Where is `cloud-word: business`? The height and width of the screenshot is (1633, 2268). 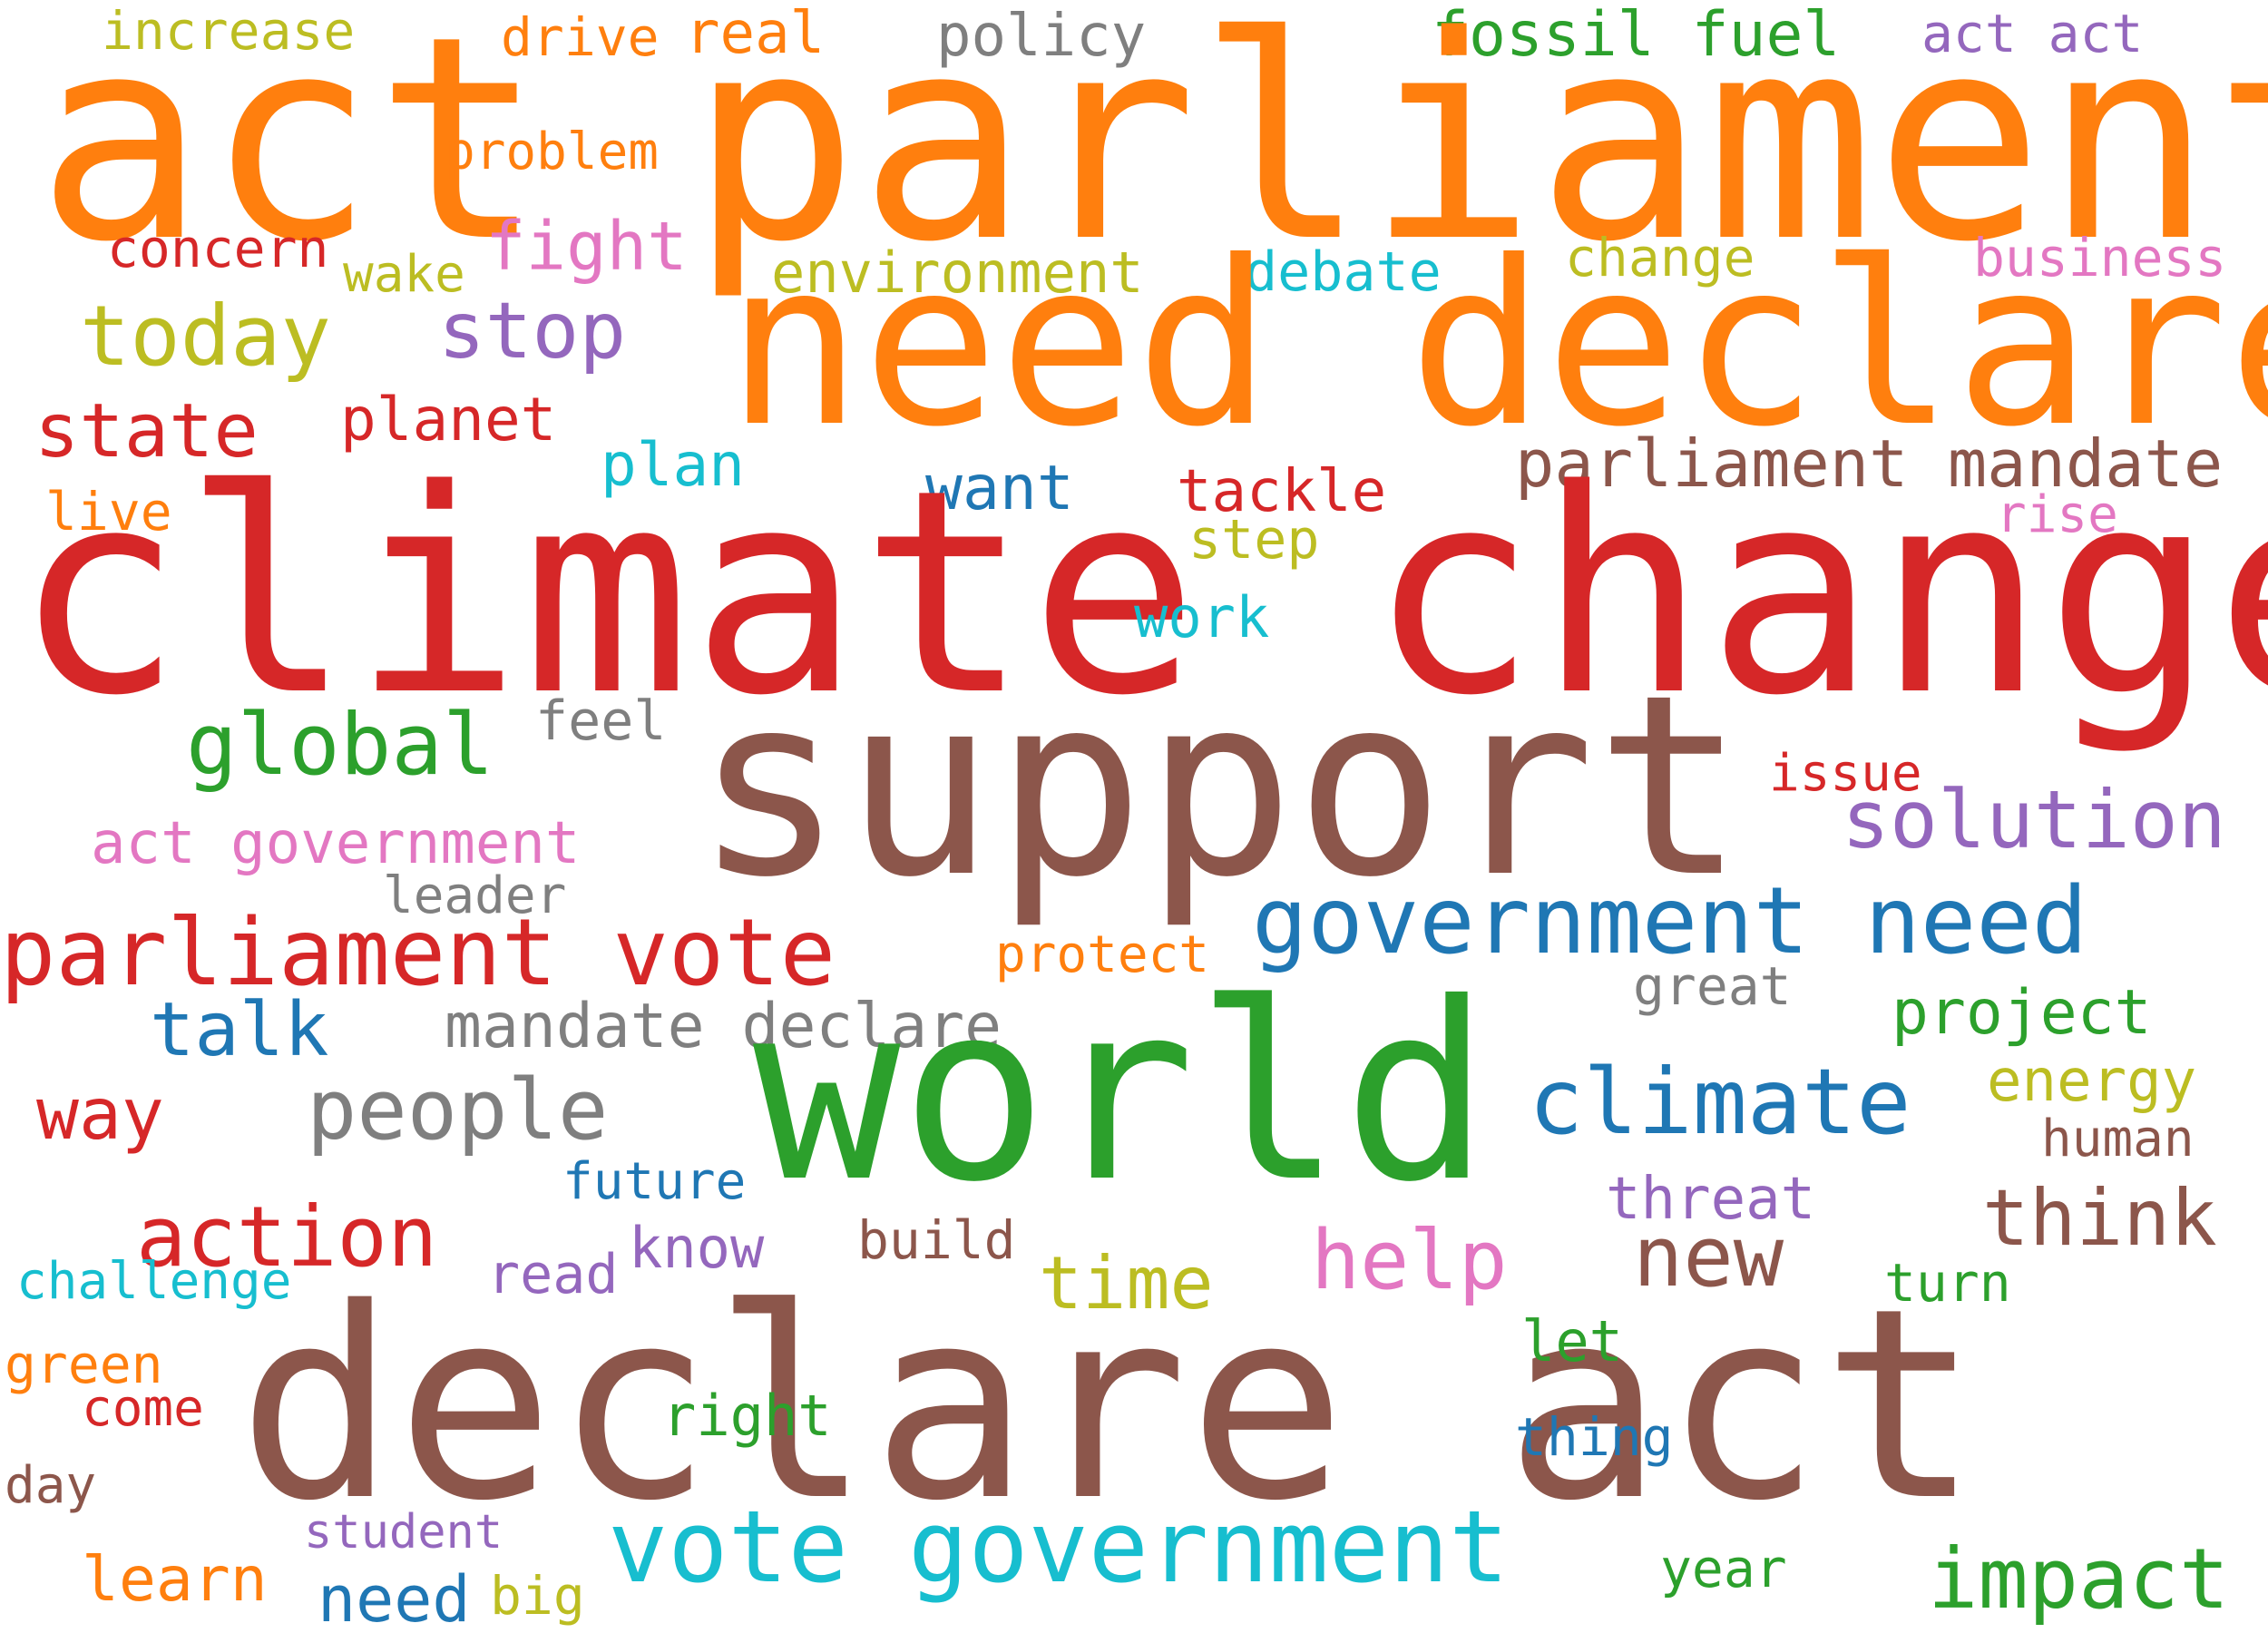 cloud-word: business is located at coordinates (2100, 257).